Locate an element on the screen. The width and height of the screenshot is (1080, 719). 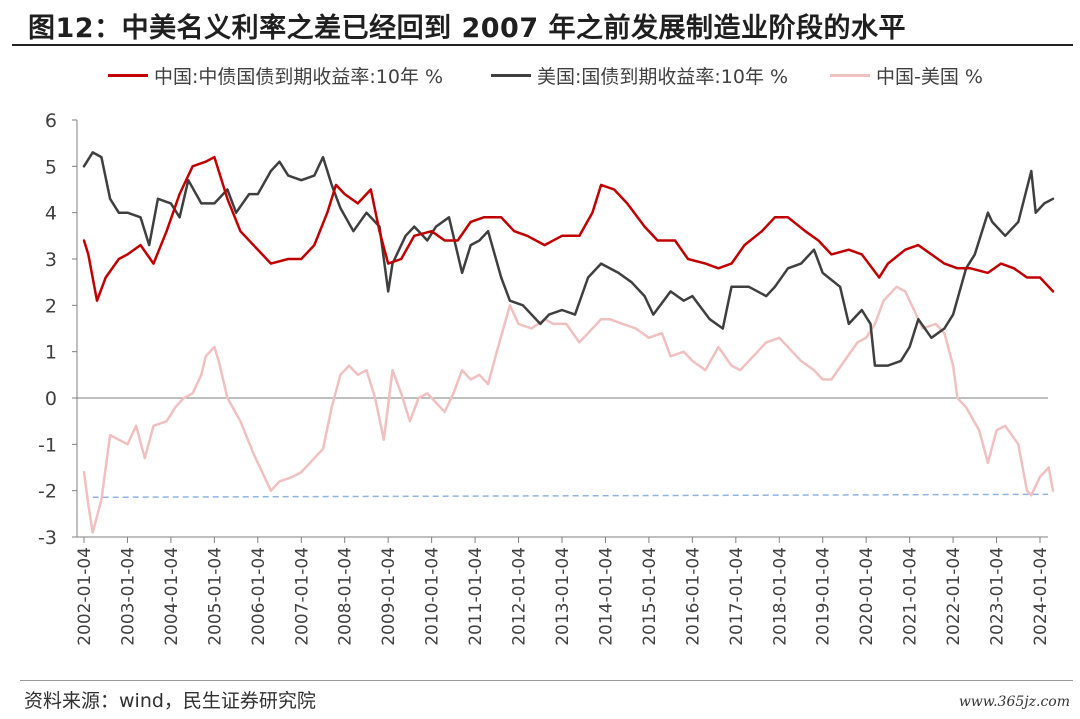
legend-label-china: 中国:中债国债到期收益率:10年 % is located at coordinates (299, 77).